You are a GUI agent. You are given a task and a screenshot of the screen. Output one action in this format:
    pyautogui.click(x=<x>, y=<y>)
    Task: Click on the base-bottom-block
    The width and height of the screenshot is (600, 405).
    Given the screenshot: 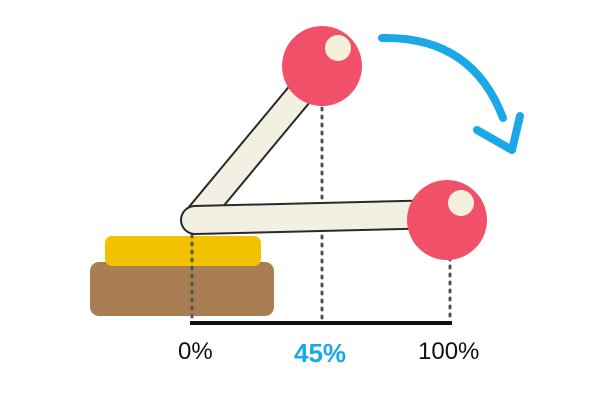 What is the action you would take?
    pyautogui.click(x=182, y=289)
    